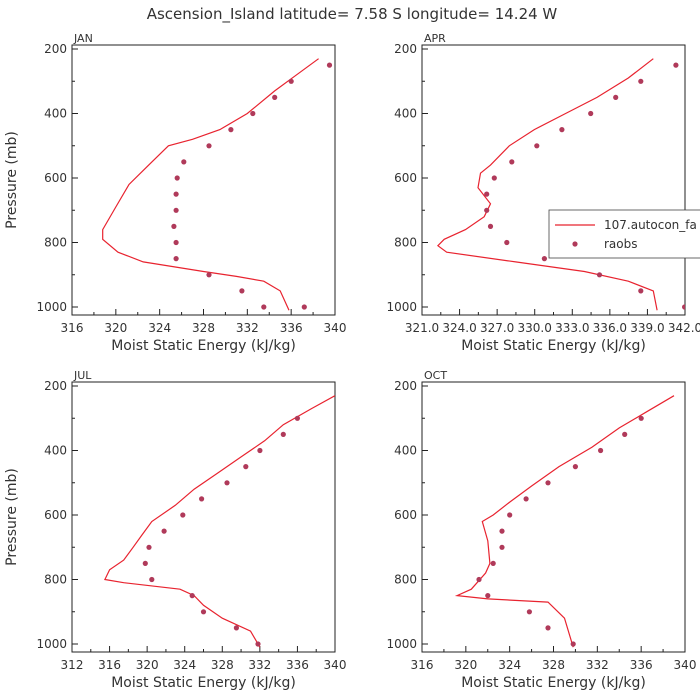  What do you see at coordinates (422, 328) in the screenshot?
I see `x-tick-label: 321.0` at bounding box center [422, 328].